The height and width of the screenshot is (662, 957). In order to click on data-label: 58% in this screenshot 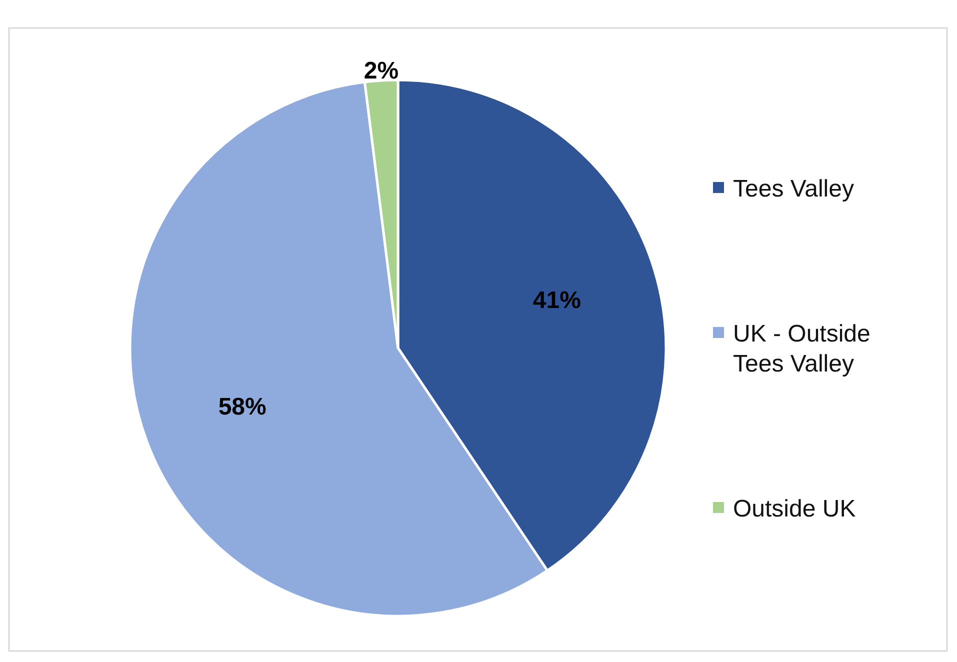, I will do `click(242, 407)`.